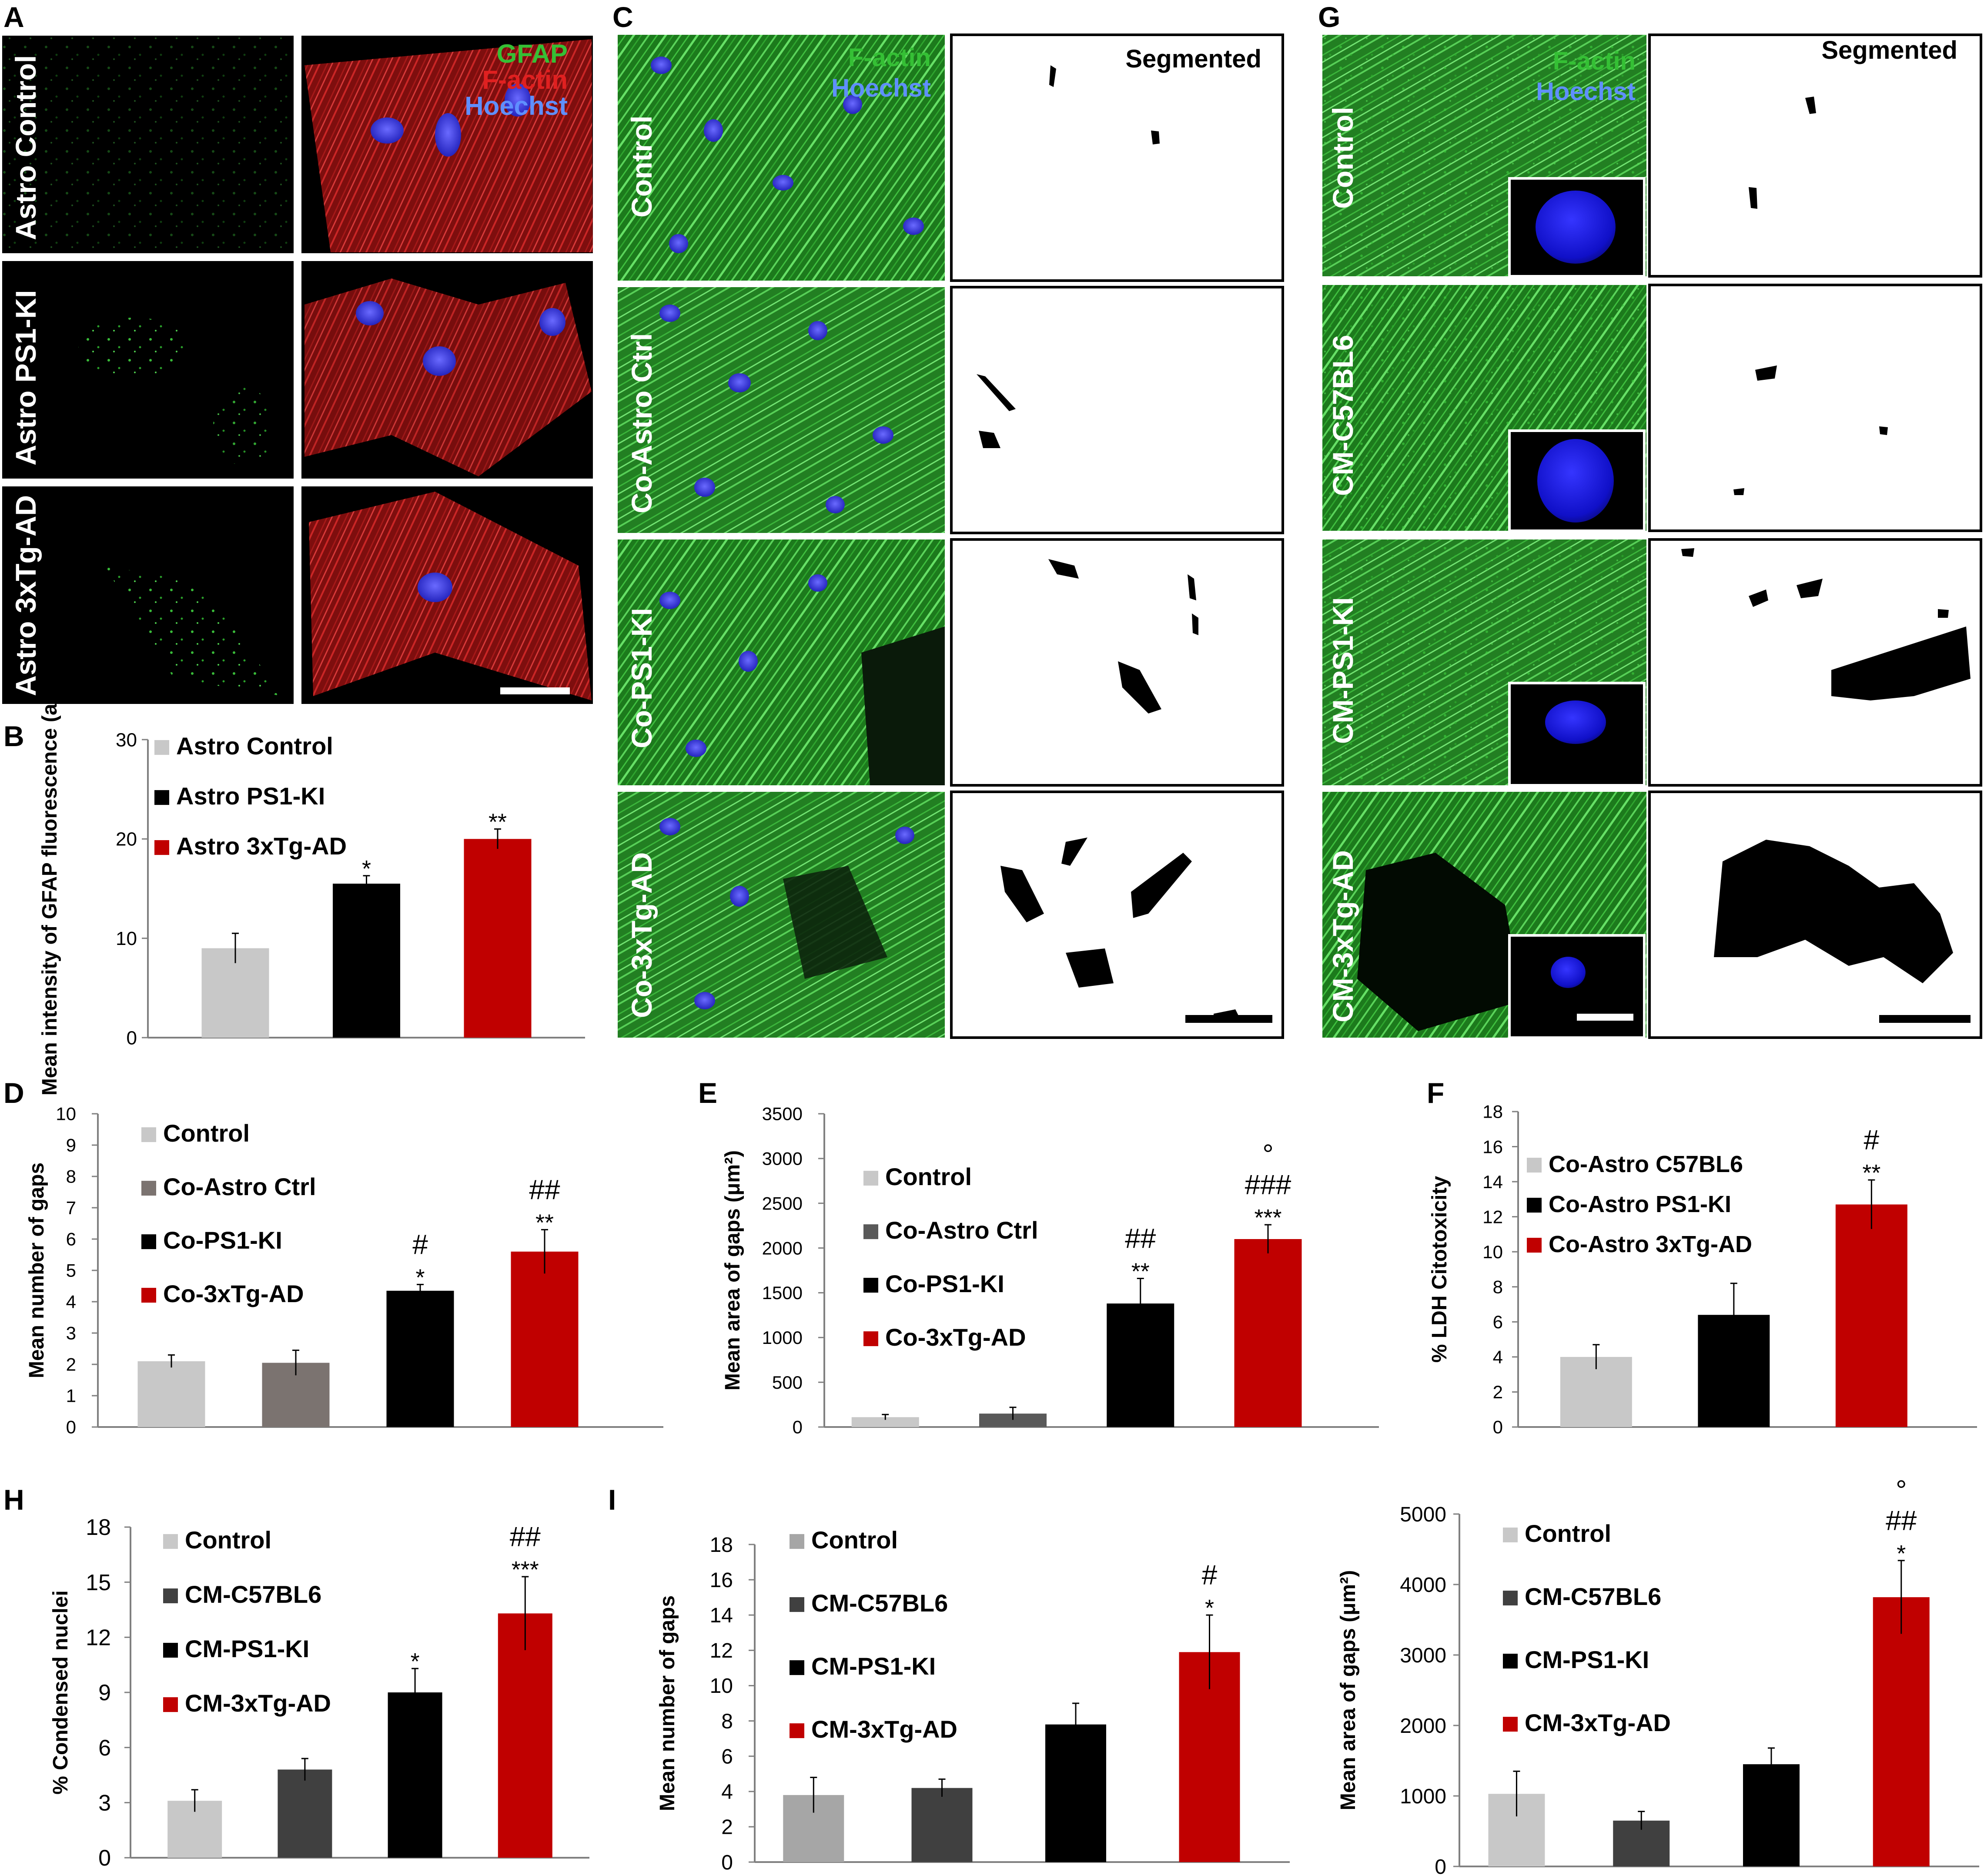 The width and height of the screenshot is (1984, 1876). Describe the element at coordinates (532, 53) in the screenshot. I see `stain-label-gfap: GFAP` at that location.